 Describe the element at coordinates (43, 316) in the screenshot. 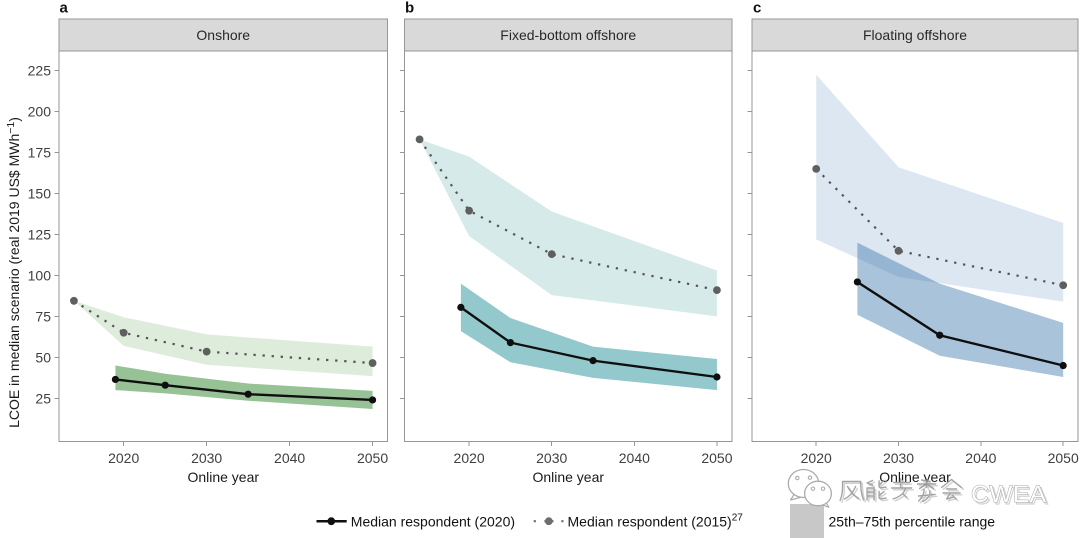

I see `svg-text: 75` at that location.